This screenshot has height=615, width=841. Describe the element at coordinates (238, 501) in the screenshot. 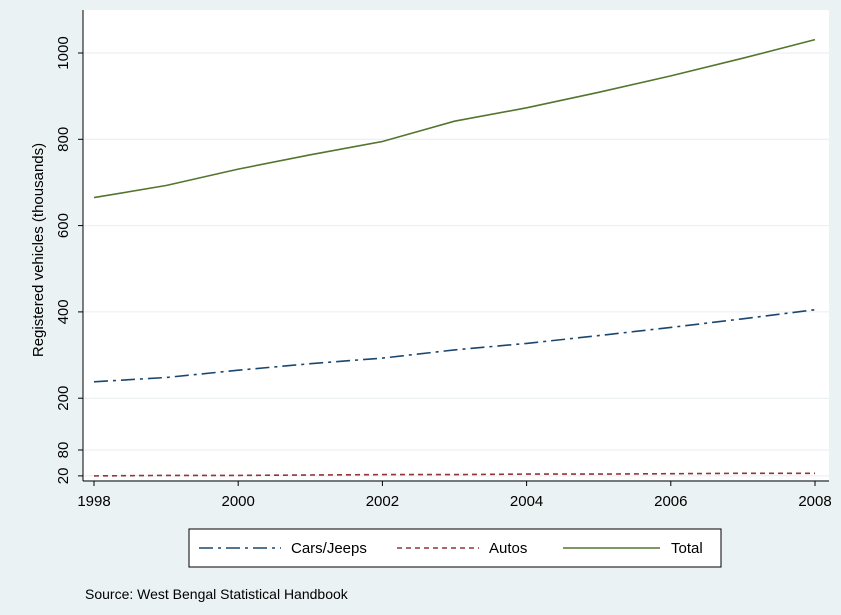

I see `x-tick-label: 2000` at that location.